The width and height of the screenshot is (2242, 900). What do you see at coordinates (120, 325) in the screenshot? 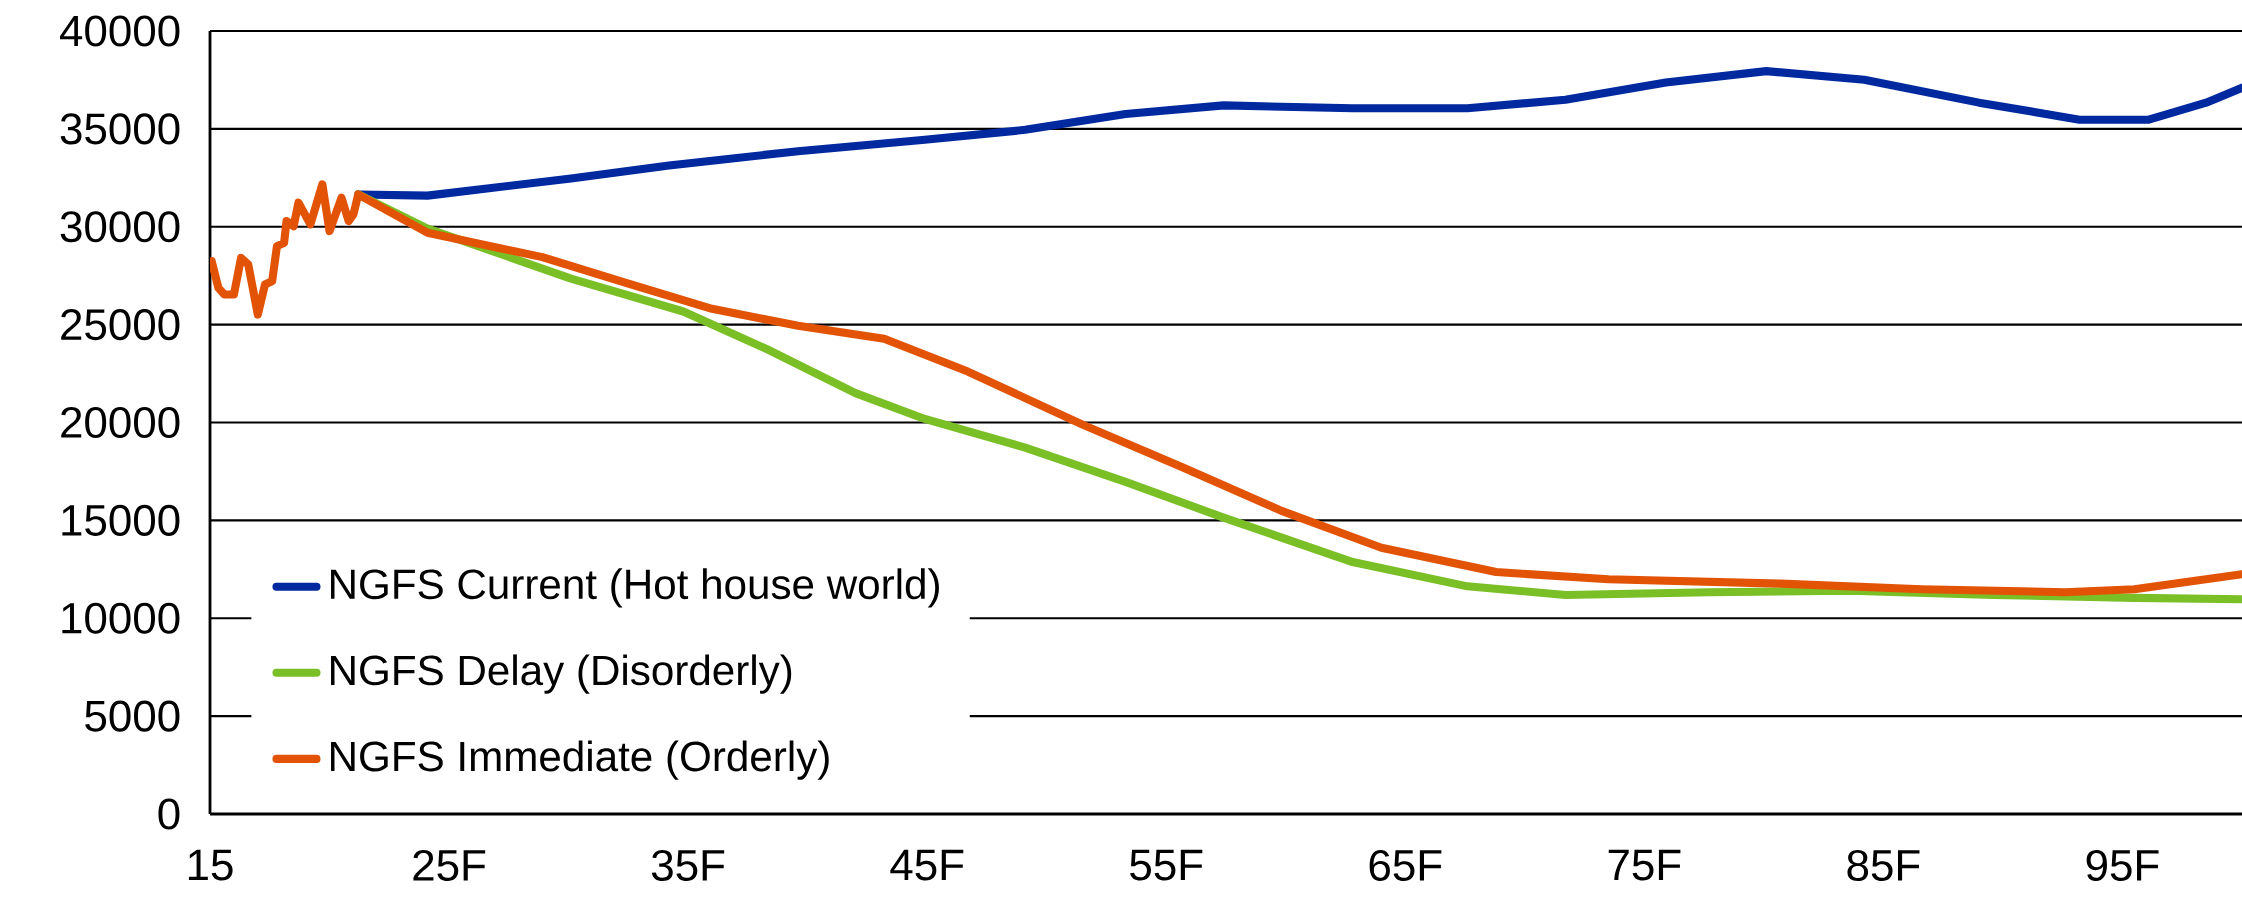
I see `y-tick-label: 25000` at bounding box center [120, 325].